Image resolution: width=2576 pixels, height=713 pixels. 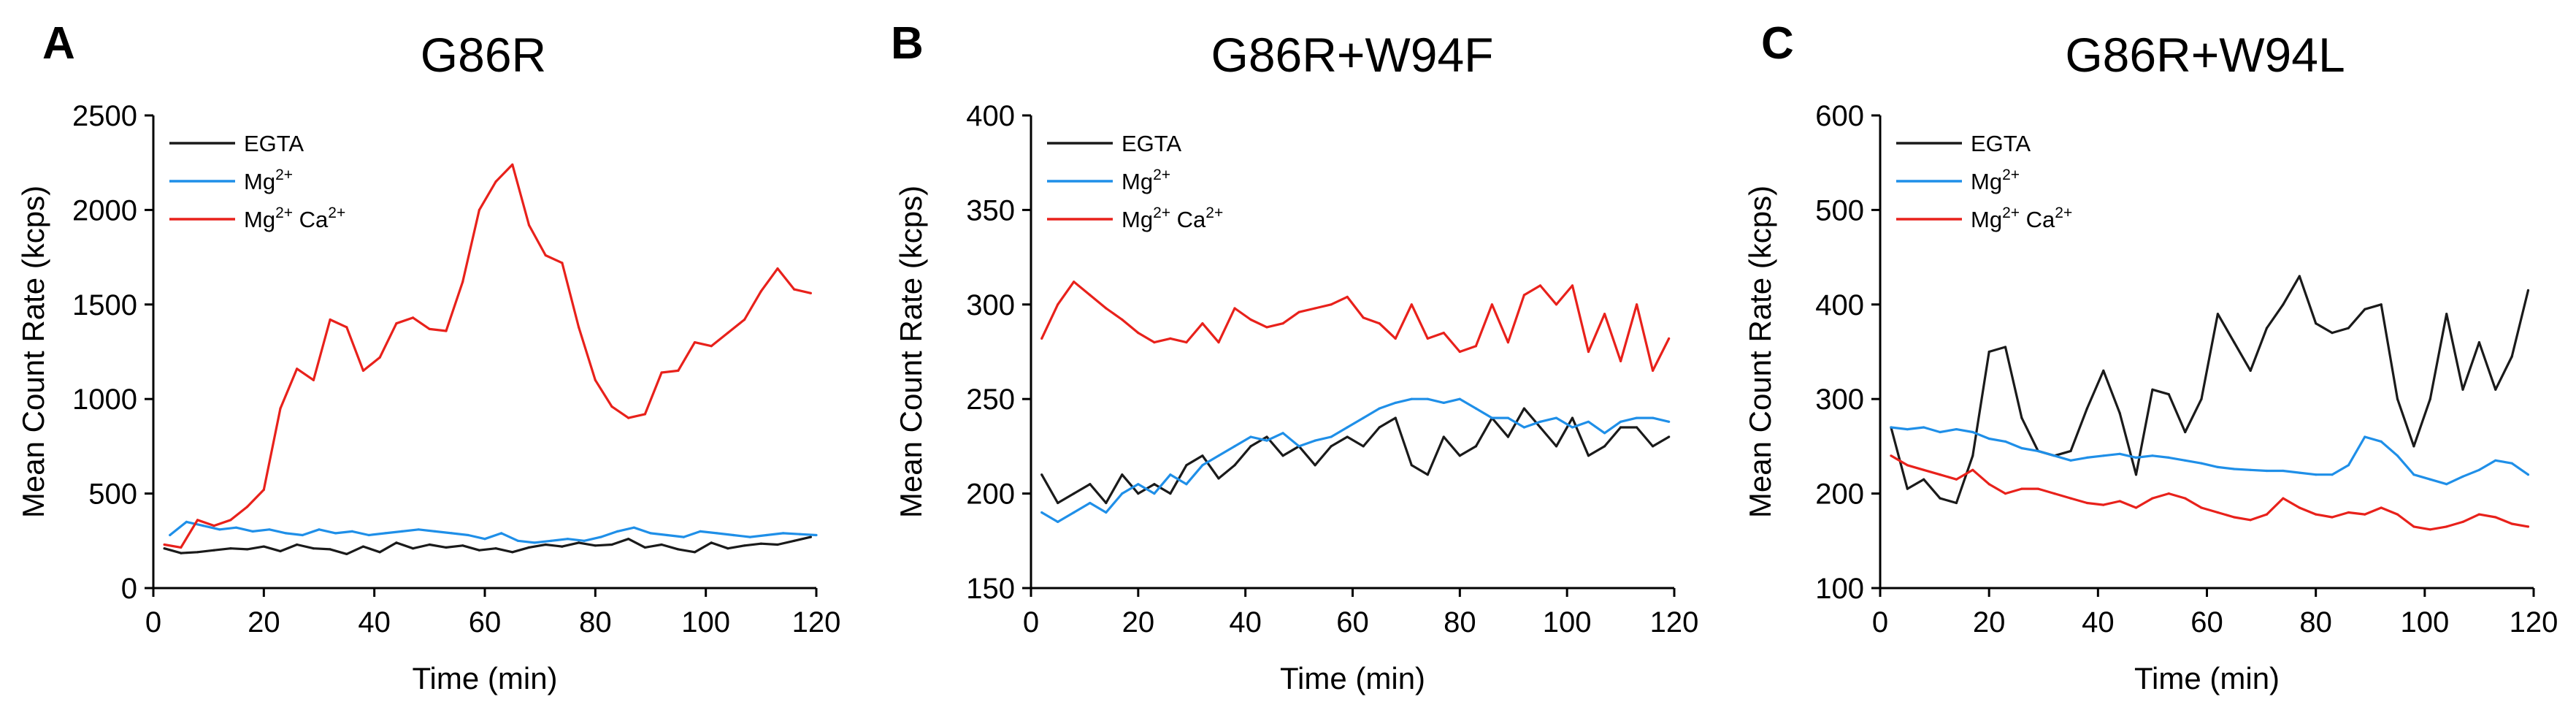 I want to click on x-tick-label: 40, so click(x=1245, y=622).